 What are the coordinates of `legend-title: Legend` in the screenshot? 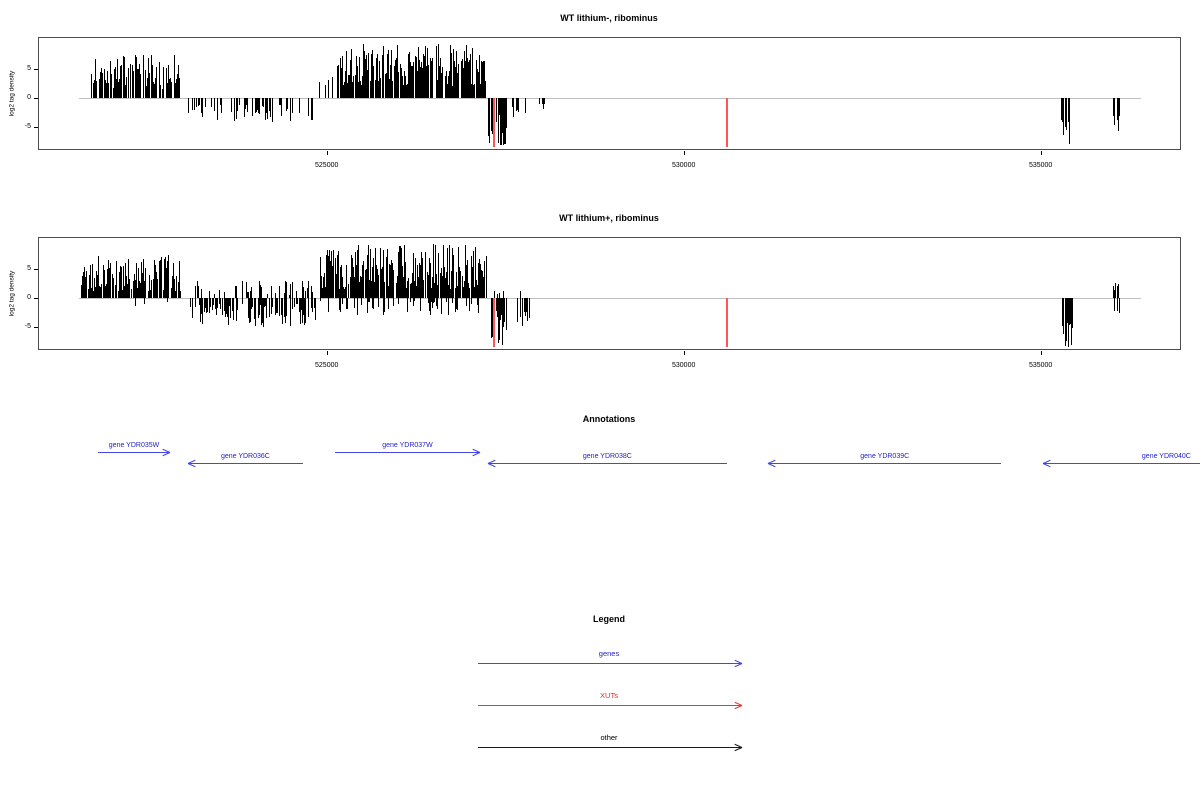 It's located at (608, 619).